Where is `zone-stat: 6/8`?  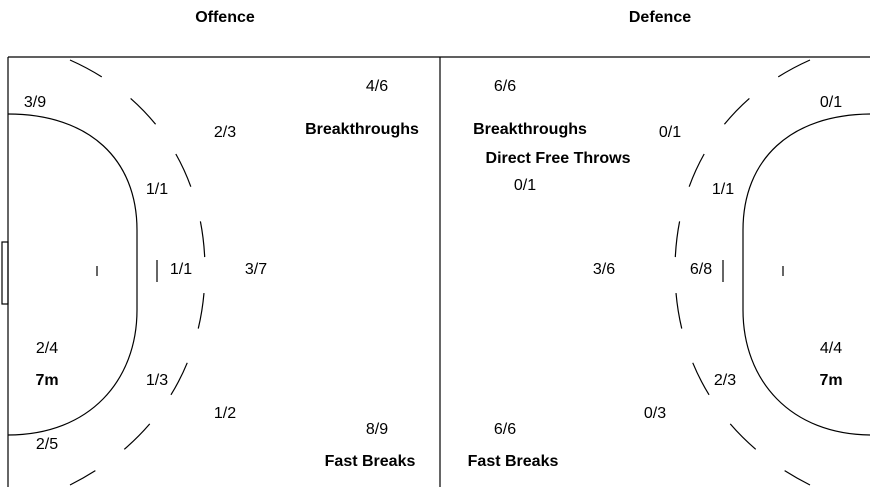
zone-stat: 6/8 is located at coordinates (701, 269).